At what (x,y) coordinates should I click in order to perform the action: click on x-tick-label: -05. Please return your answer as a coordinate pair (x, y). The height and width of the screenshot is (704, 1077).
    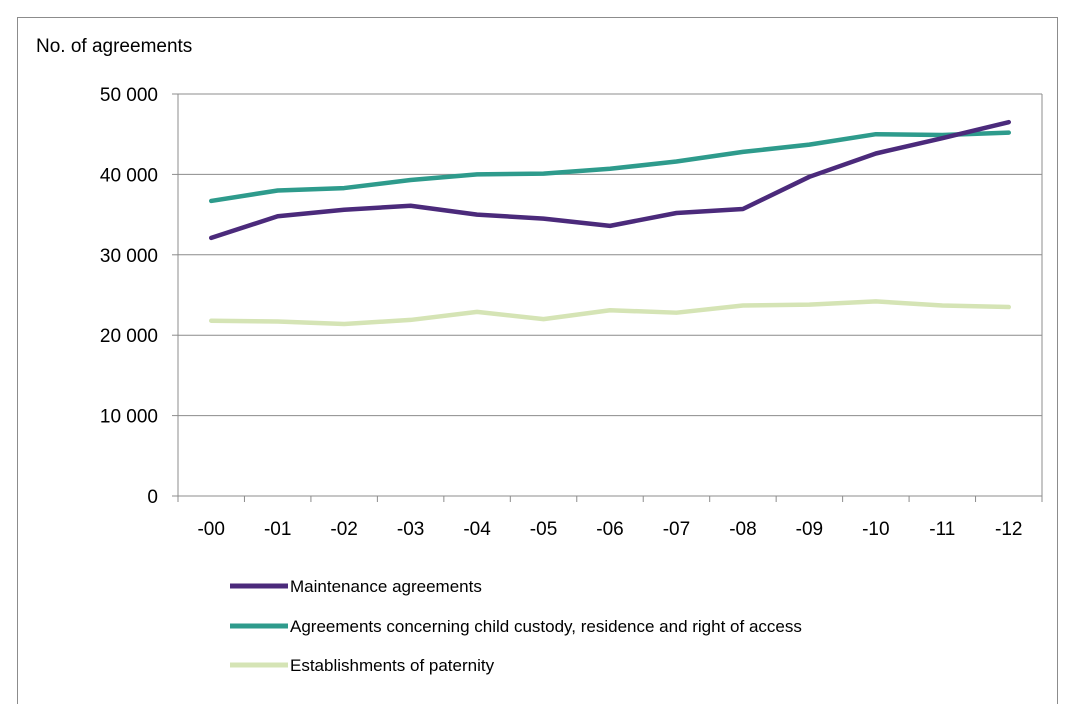
    Looking at the image, I should click on (543, 529).